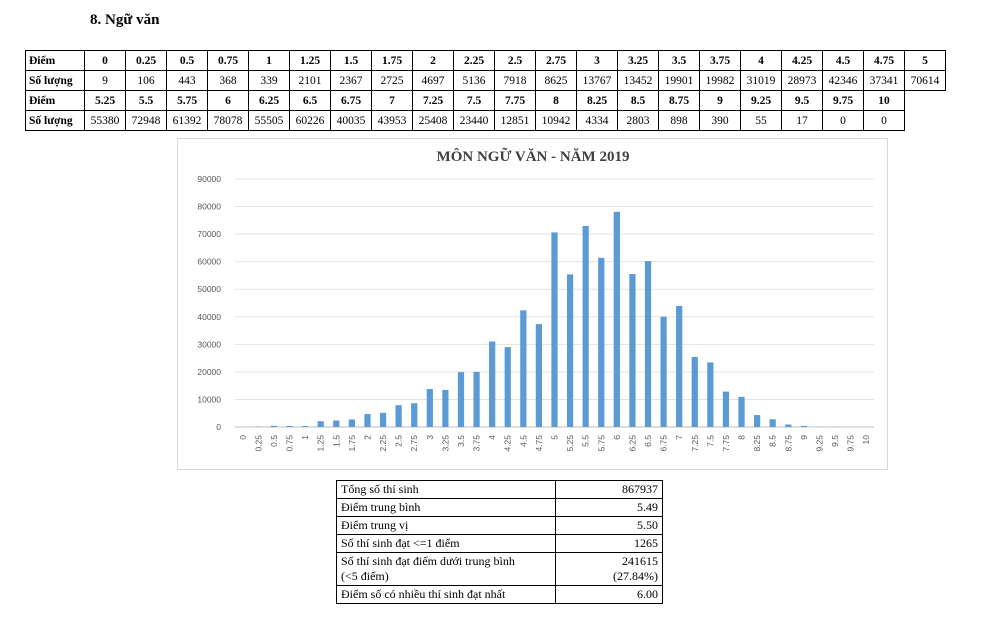 The height and width of the screenshot is (644, 1000). I want to click on stats-label: Tổng số thí sinh, so click(446, 489).